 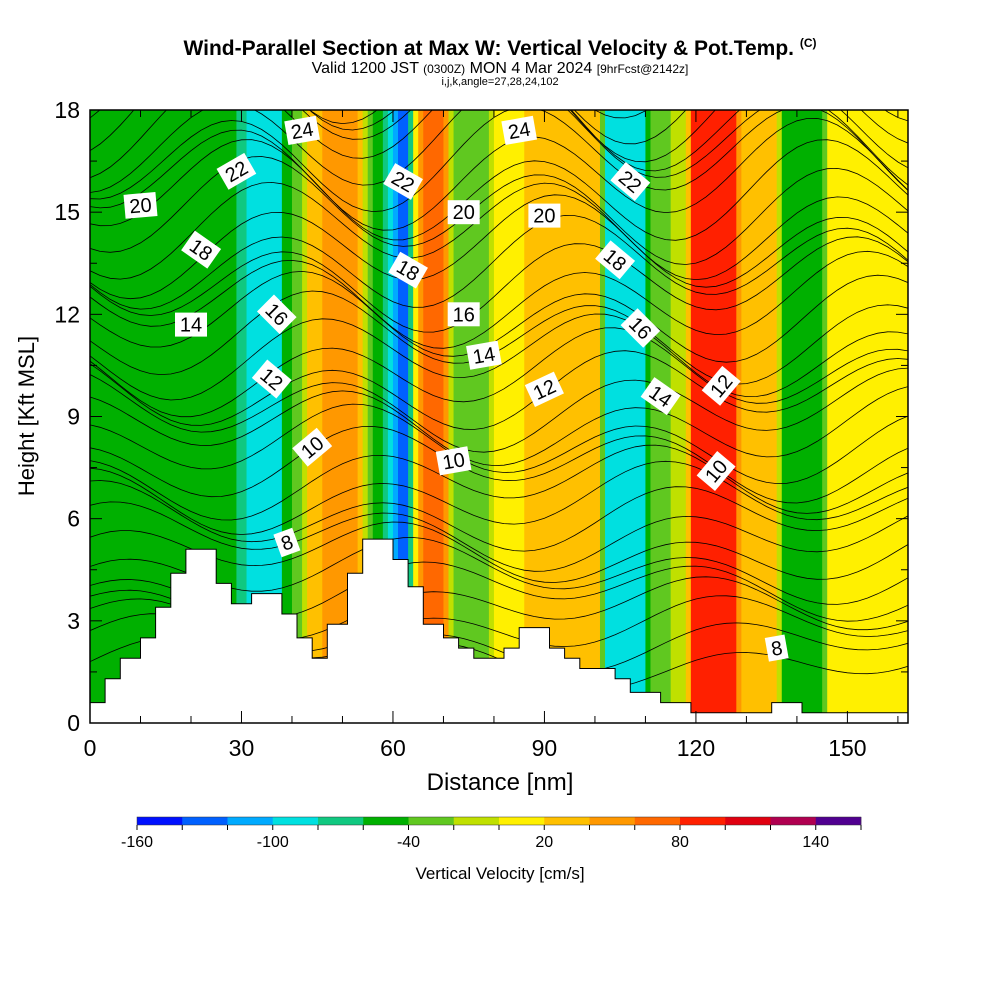 What do you see at coordinates (242, 748) in the screenshot?
I see `x-tick-label: 30` at bounding box center [242, 748].